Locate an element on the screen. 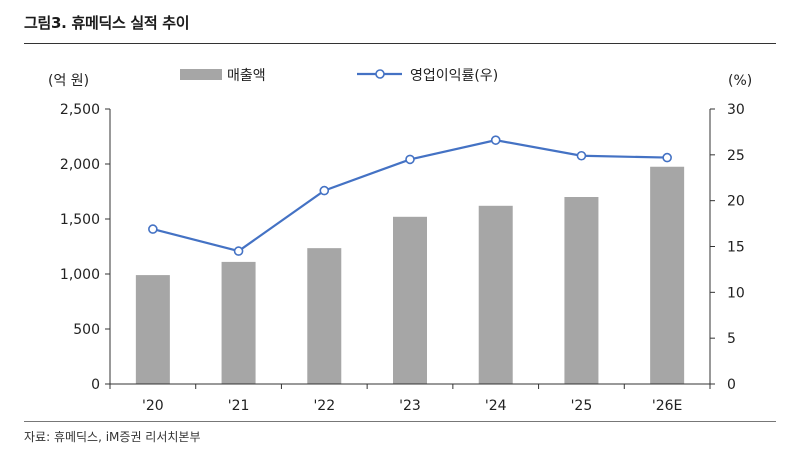  y-right-tick-label-0: 0 is located at coordinates (731, 385).